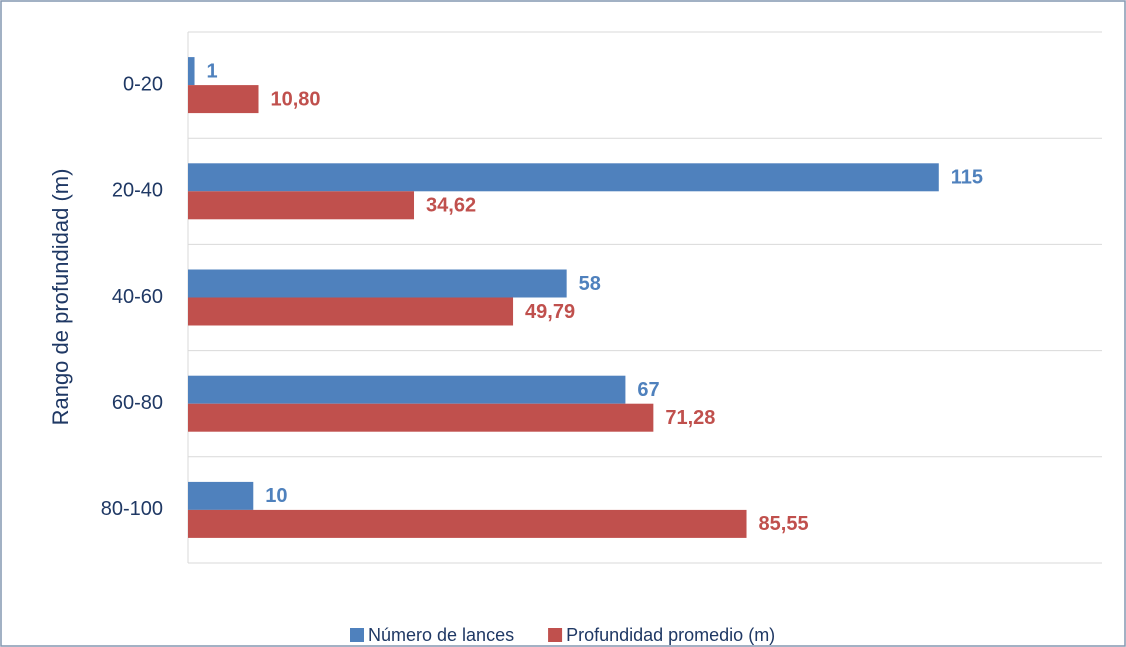  Describe the element at coordinates (550, 312) in the screenshot. I see `data-label: 49,79` at that location.